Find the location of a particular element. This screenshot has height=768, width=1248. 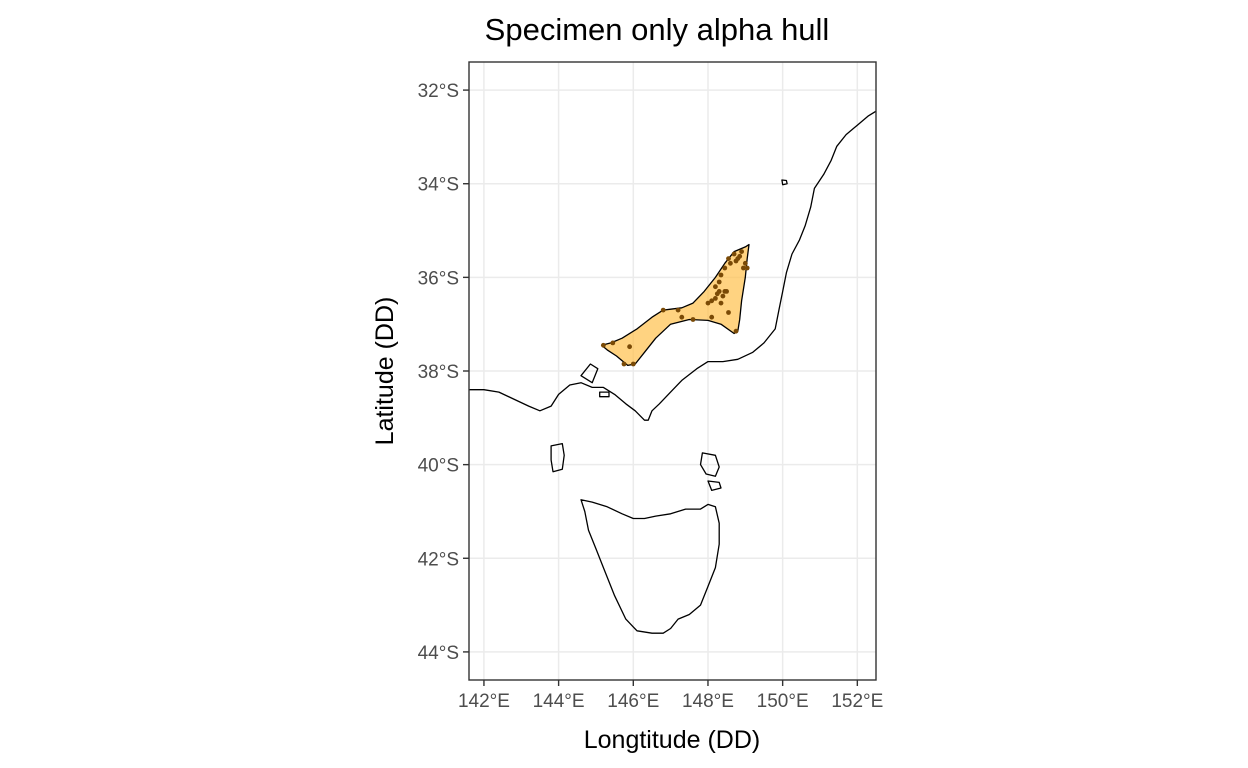

port-phillip-bay is located at coordinates (589, 373).